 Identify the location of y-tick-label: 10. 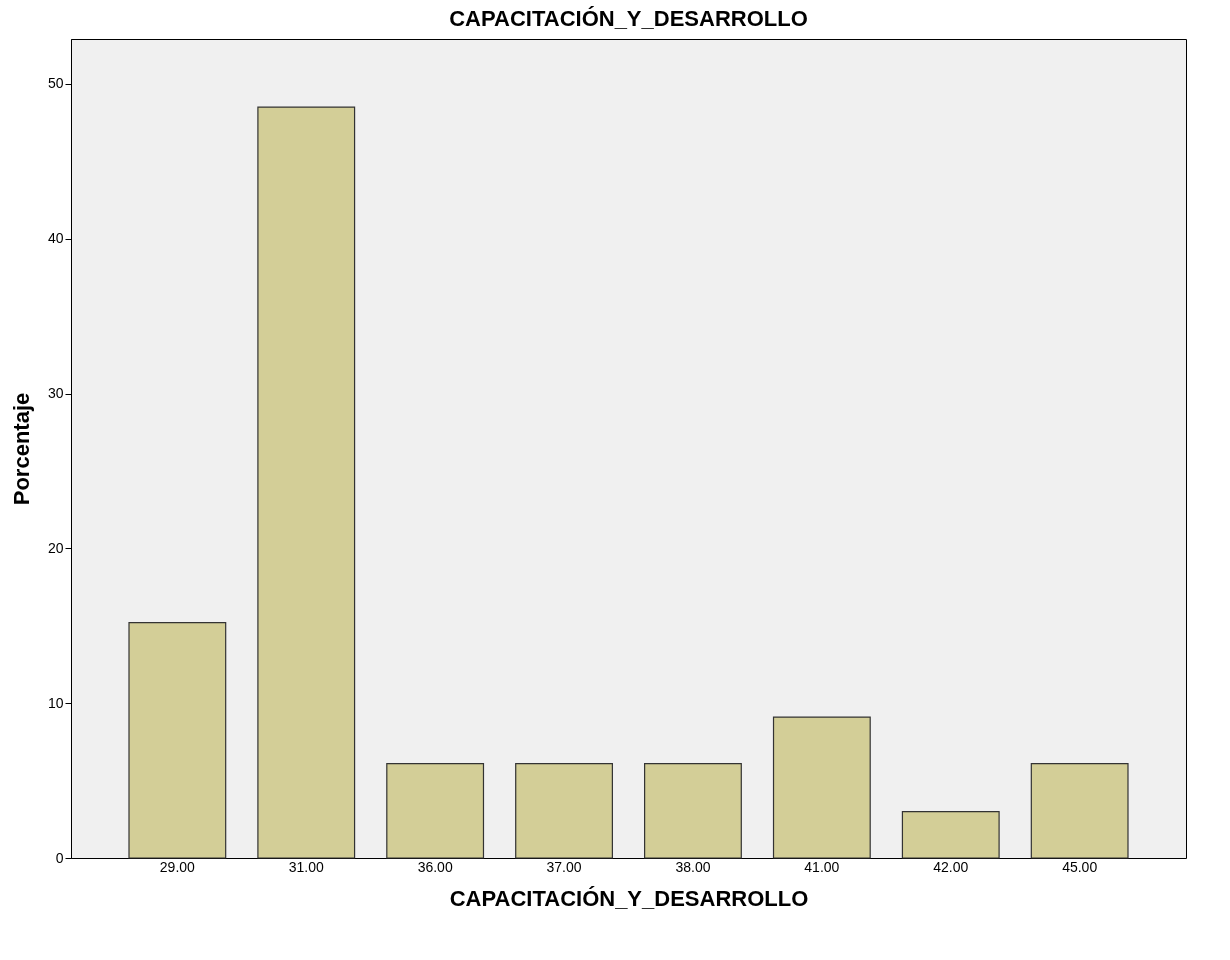
(55, 702).